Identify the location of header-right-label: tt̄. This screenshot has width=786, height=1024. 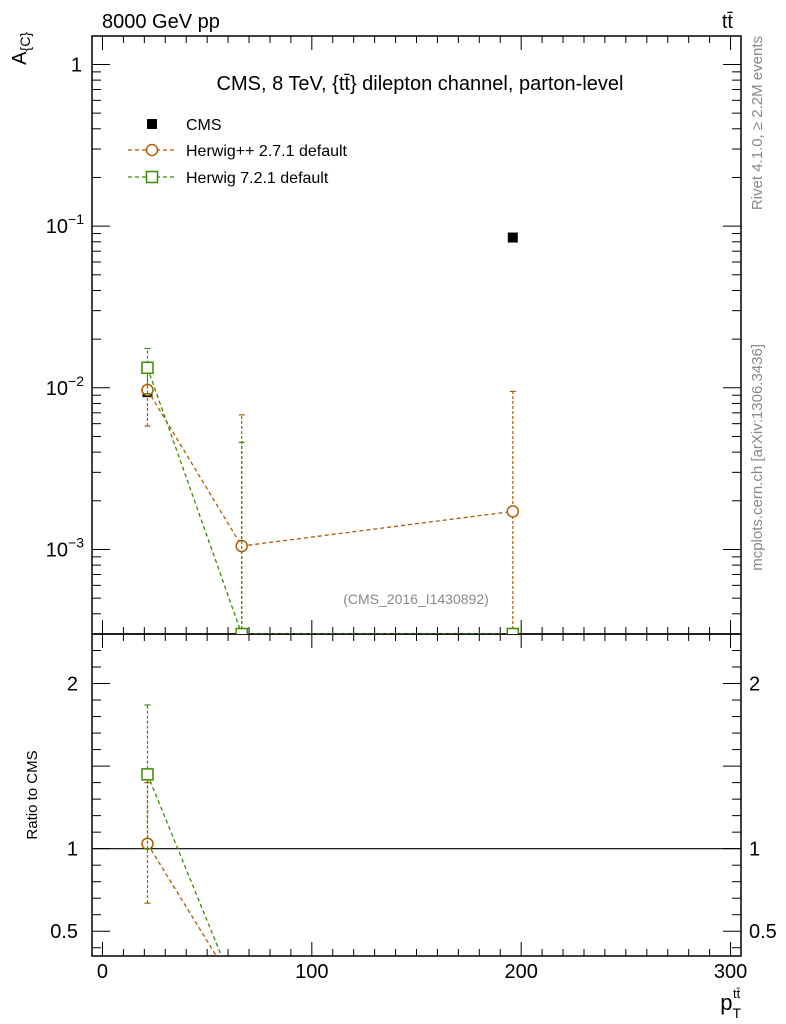
(728, 22).